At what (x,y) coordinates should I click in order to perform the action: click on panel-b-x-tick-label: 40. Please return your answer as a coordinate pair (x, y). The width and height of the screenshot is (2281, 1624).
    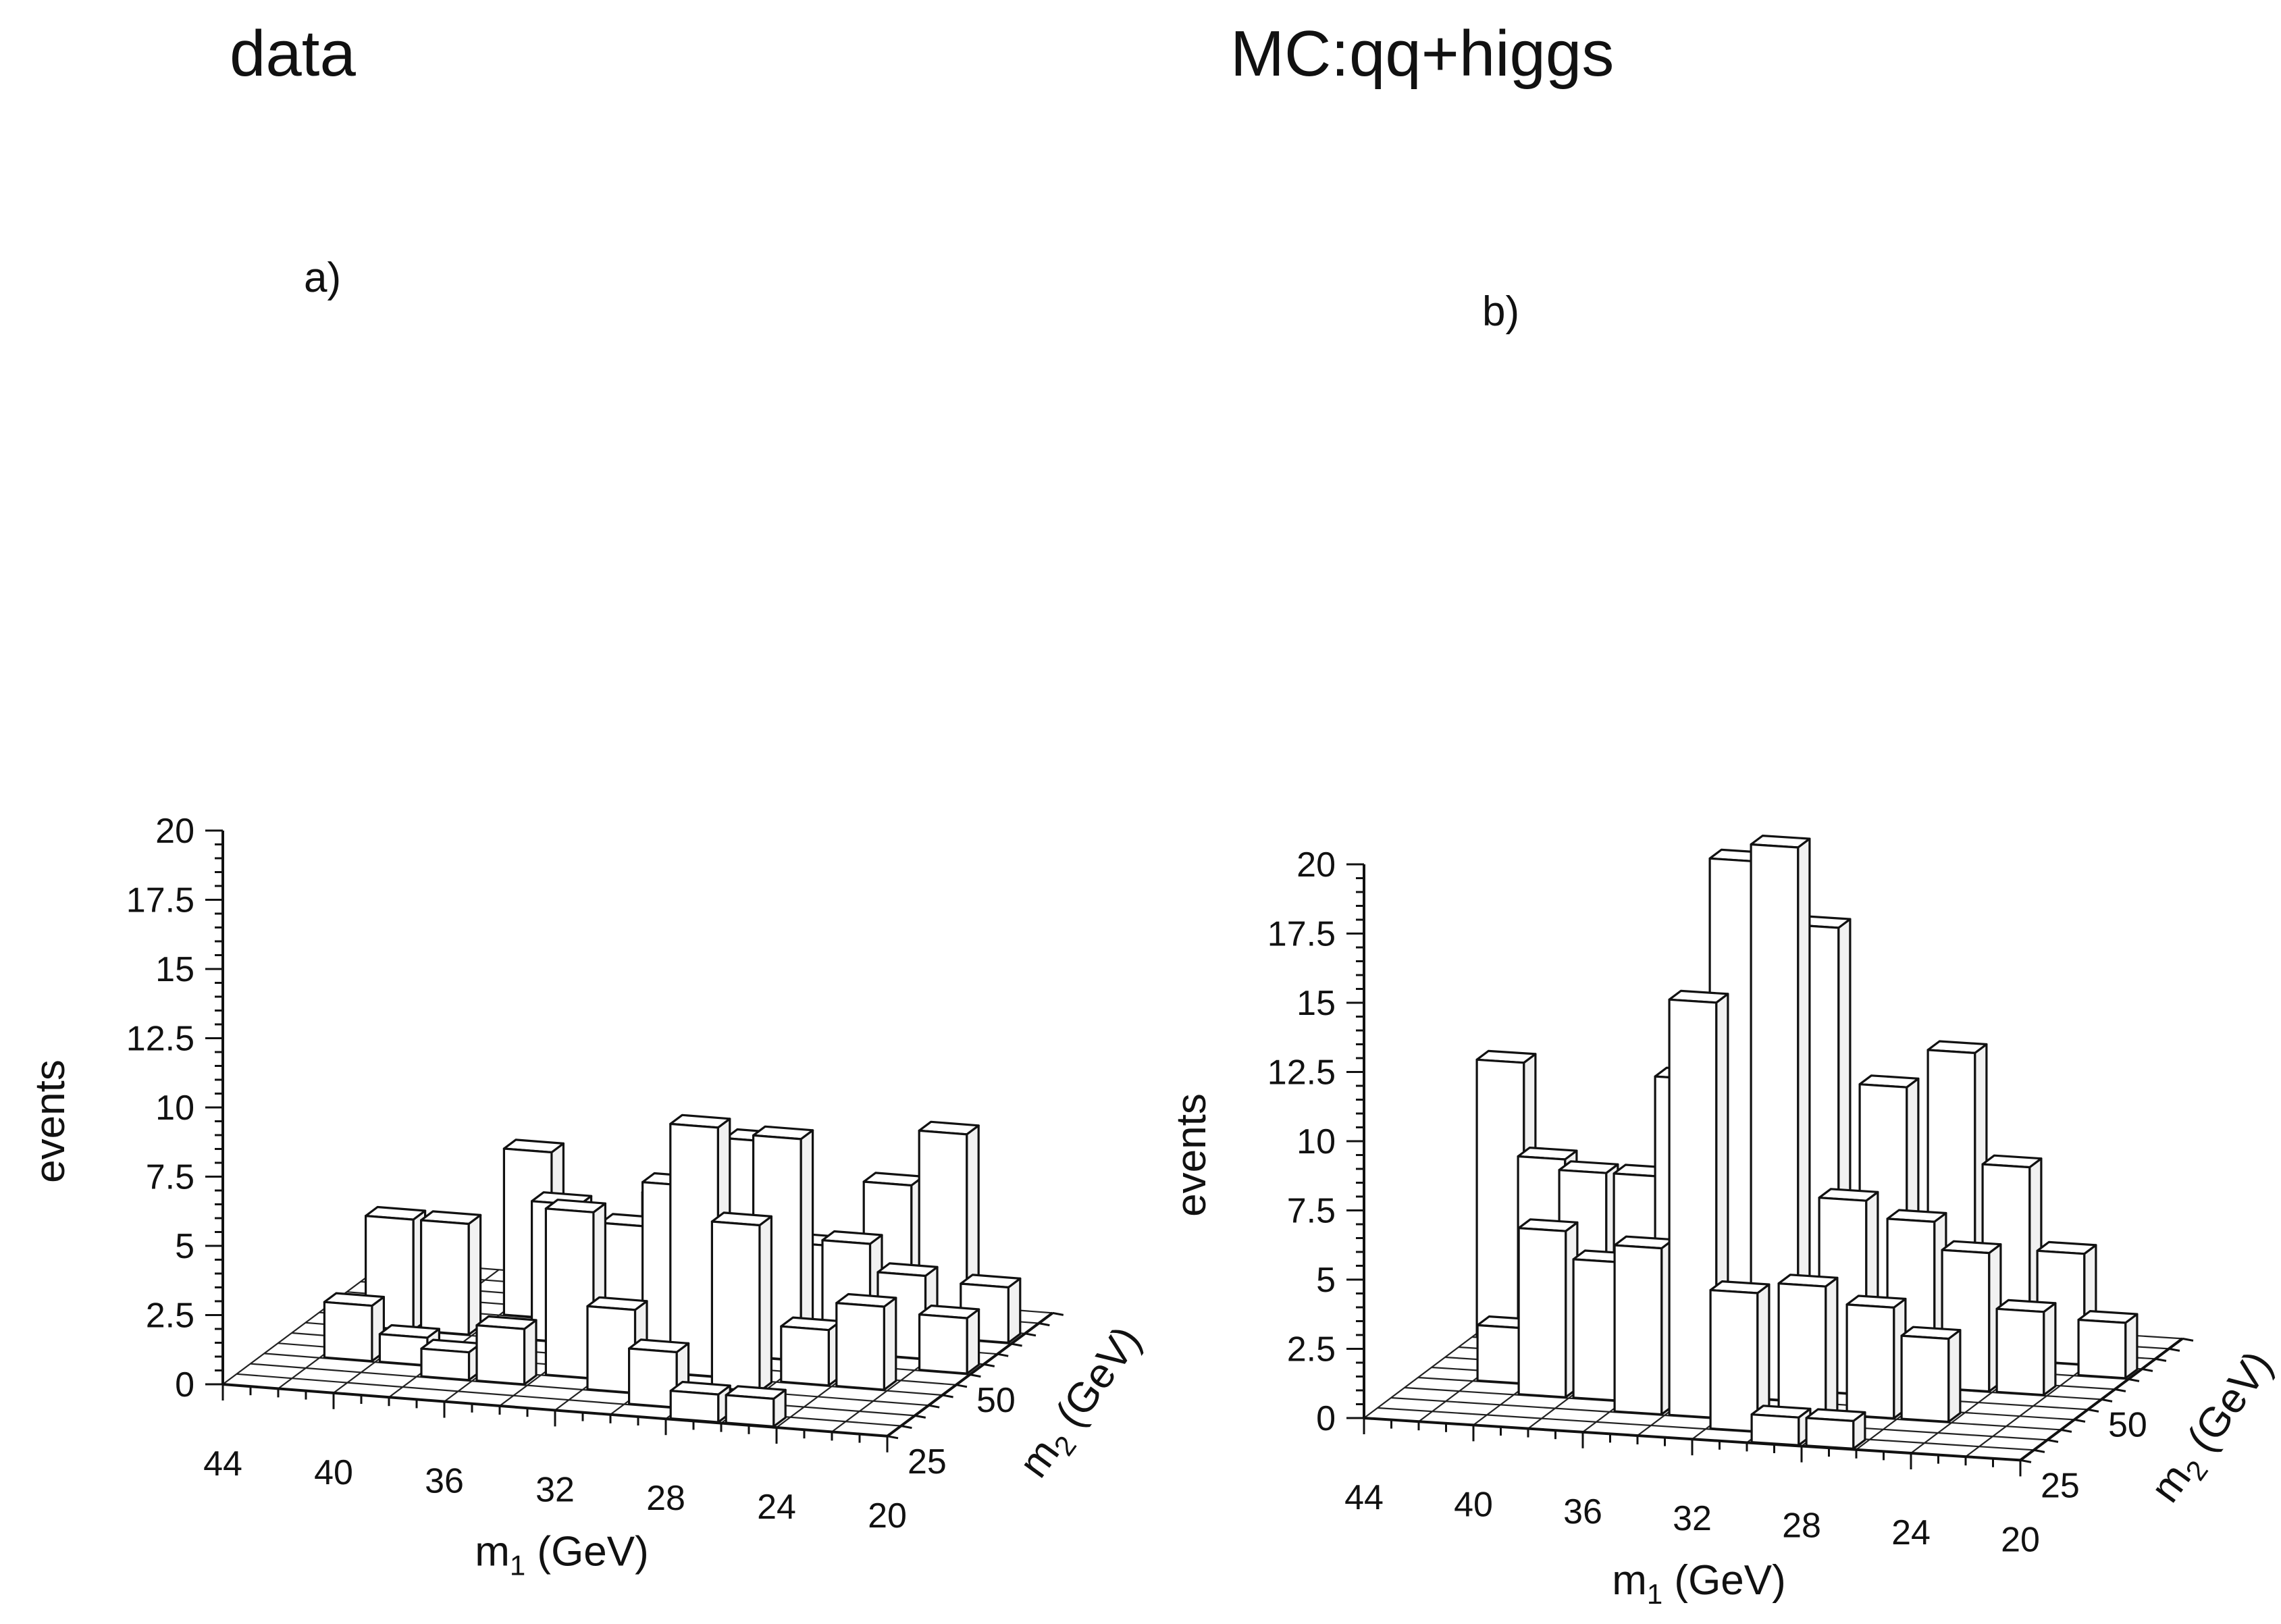
    Looking at the image, I should click on (1473, 1504).